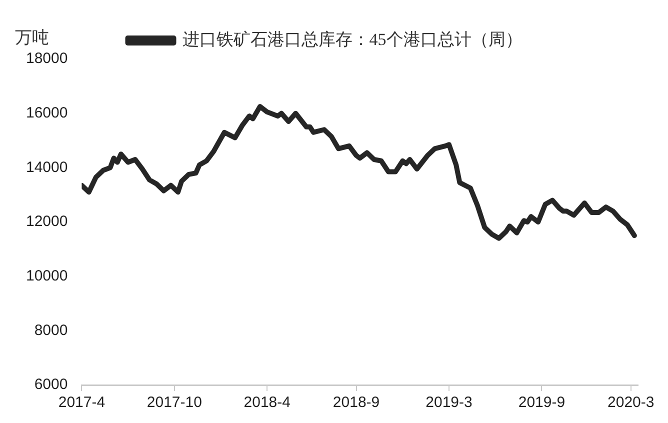 This screenshot has width=668, height=423. Describe the element at coordinates (174, 403) in the screenshot. I see `x-tick-label: 2017-10` at that location.